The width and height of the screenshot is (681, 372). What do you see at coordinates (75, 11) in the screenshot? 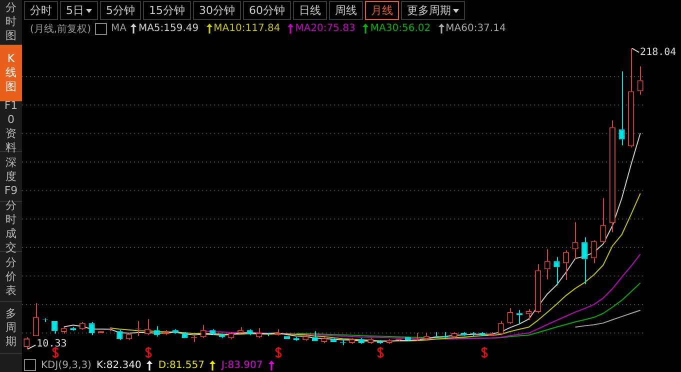
I see `text: 5日` at bounding box center [75, 11].